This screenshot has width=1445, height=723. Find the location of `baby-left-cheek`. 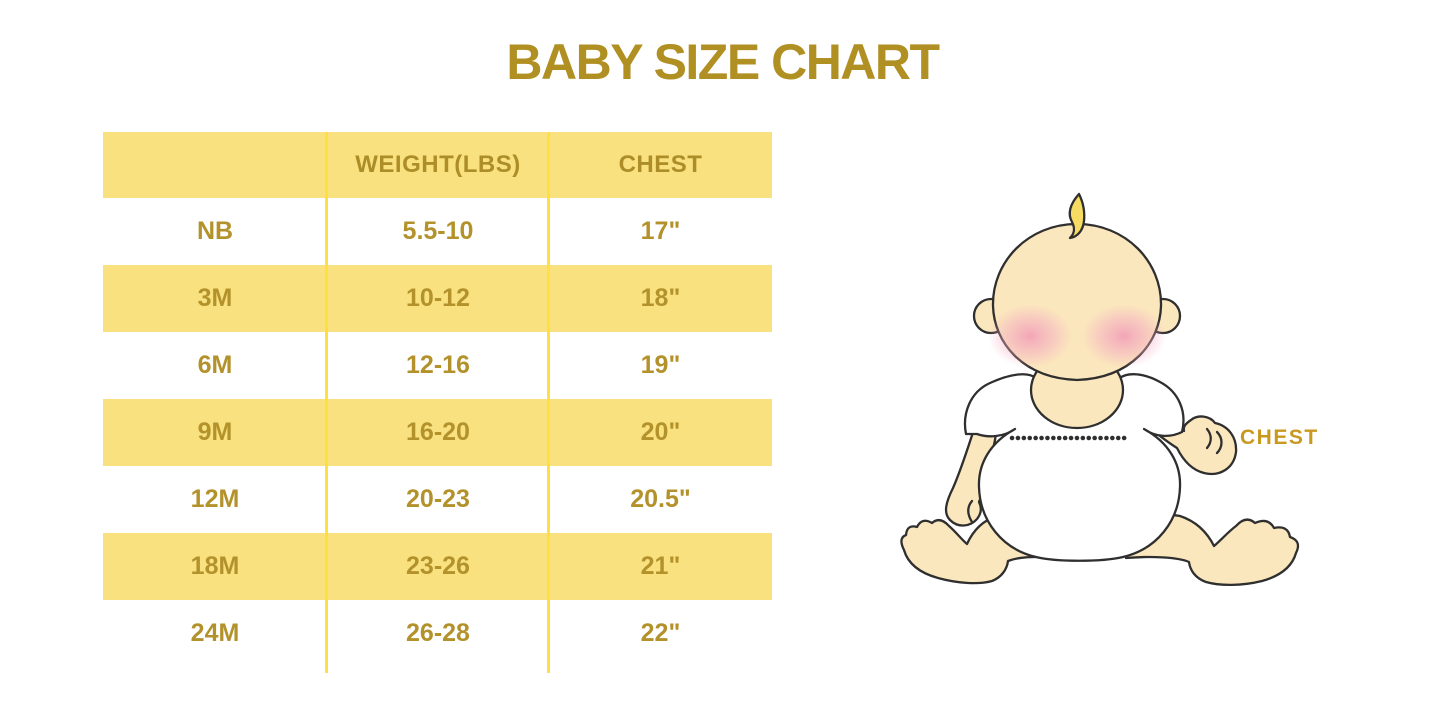

baby-left-cheek is located at coordinates (1030, 336).